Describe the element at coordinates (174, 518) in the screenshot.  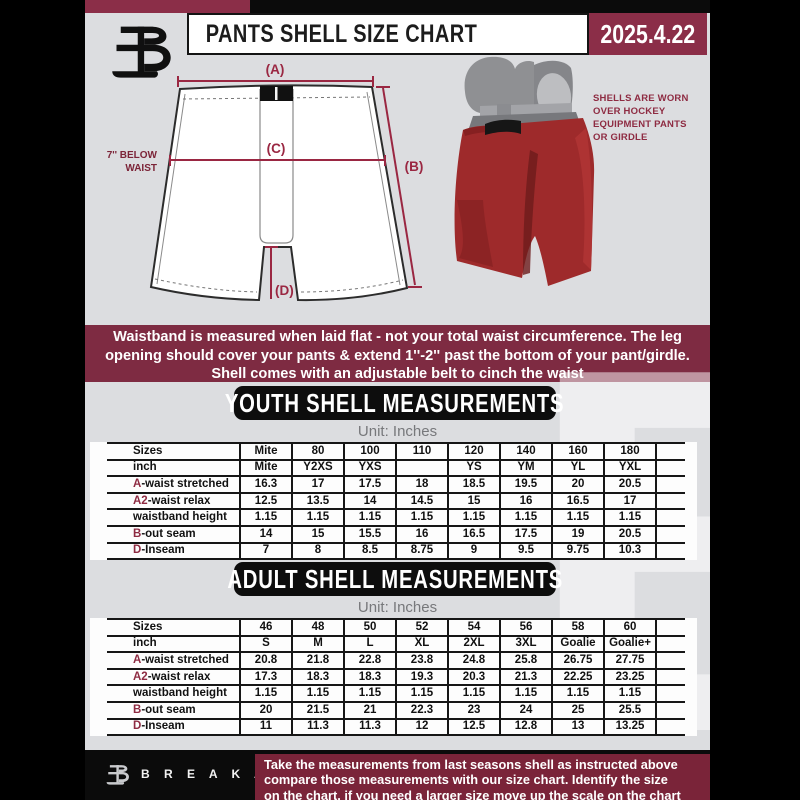
I see `row-label: waistband height` at that location.